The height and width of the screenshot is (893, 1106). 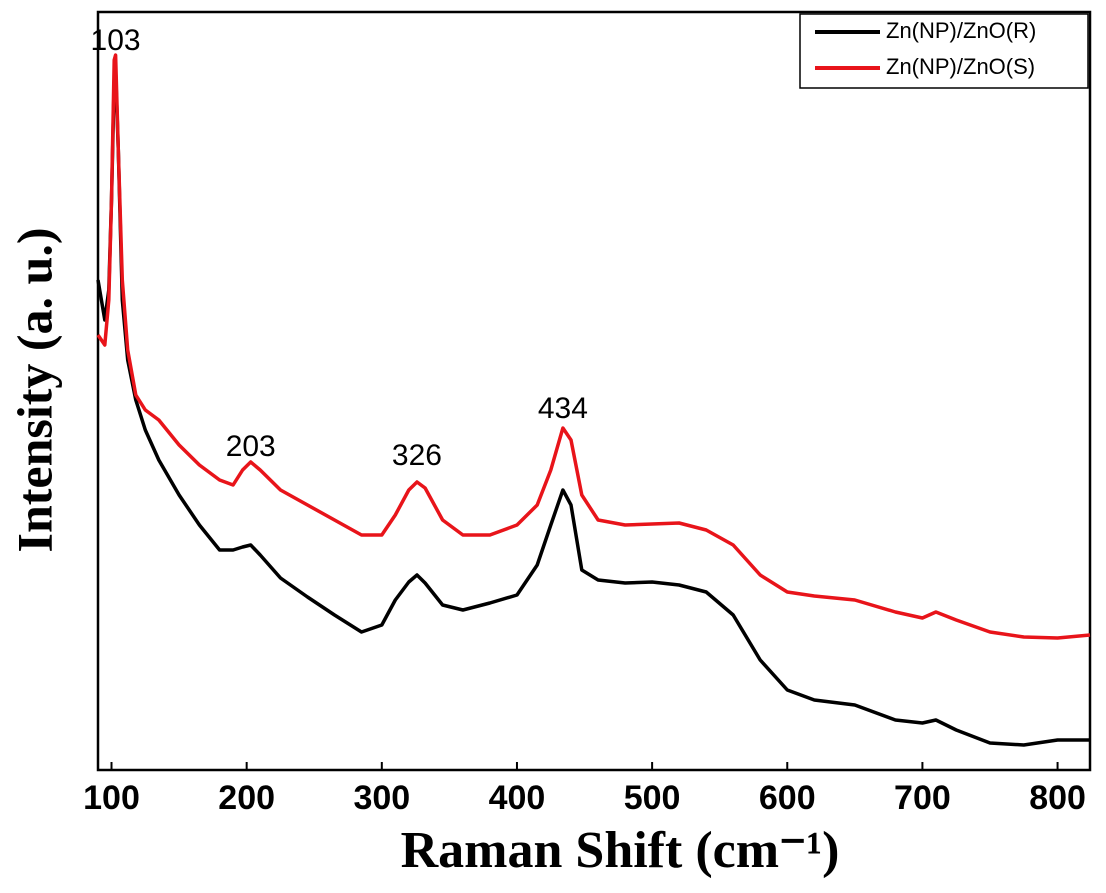 What do you see at coordinates (961, 30) in the screenshot?
I see `legend-label: Zn(NP)/ZnO(R)` at bounding box center [961, 30].